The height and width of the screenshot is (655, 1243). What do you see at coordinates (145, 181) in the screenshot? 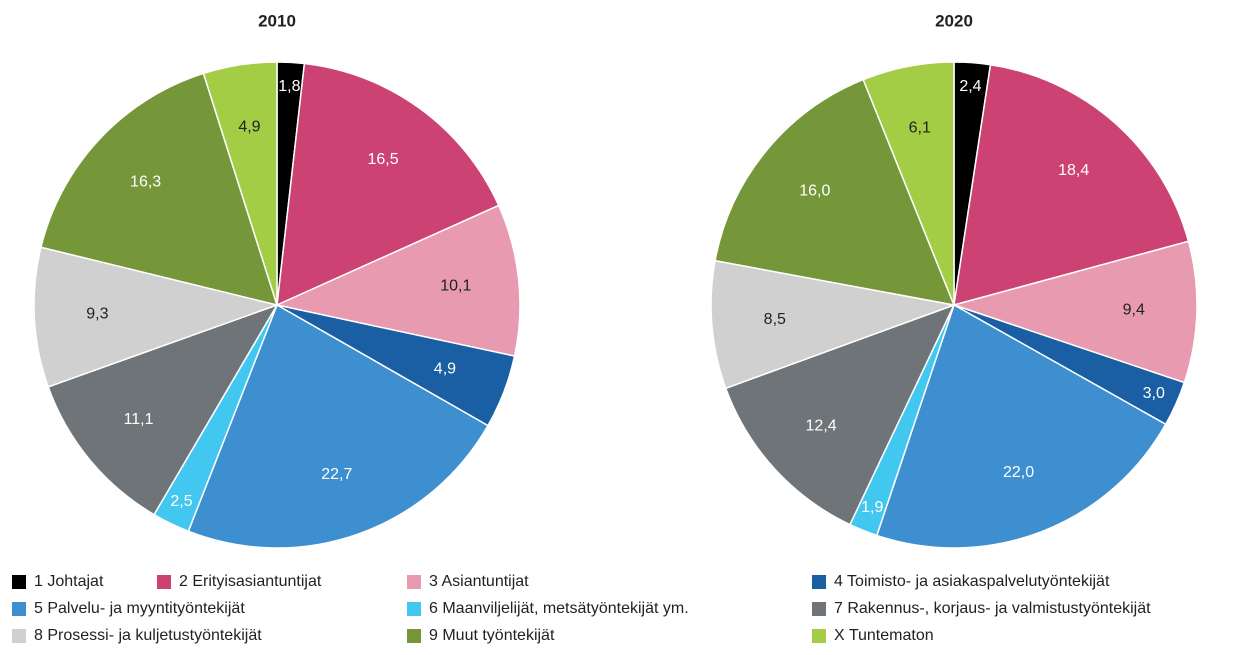
I see `data-label: 16,3` at bounding box center [145, 181].